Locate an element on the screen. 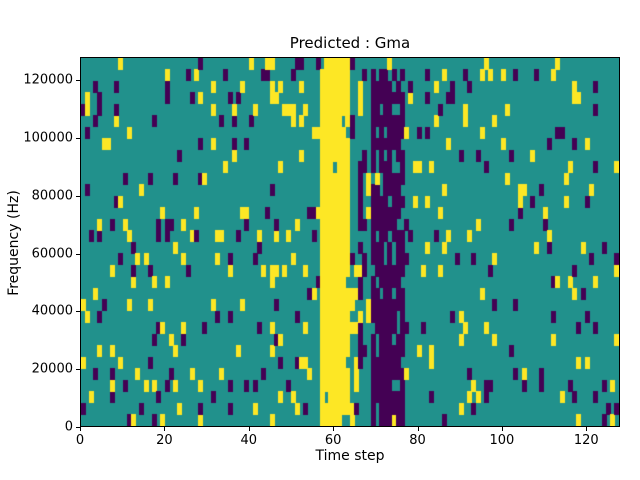 The height and width of the screenshot is (480, 640). y-tick-label: 120000 is located at coordinates (48, 80).